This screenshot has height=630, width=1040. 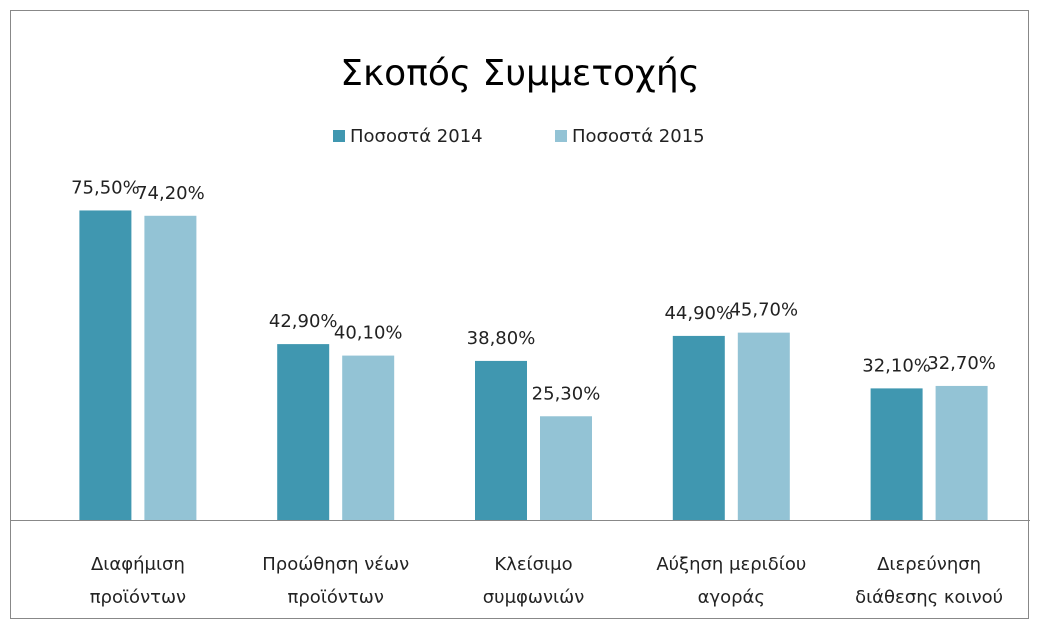 I want to click on data-label: 75,50%, so click(x=105, y=187).